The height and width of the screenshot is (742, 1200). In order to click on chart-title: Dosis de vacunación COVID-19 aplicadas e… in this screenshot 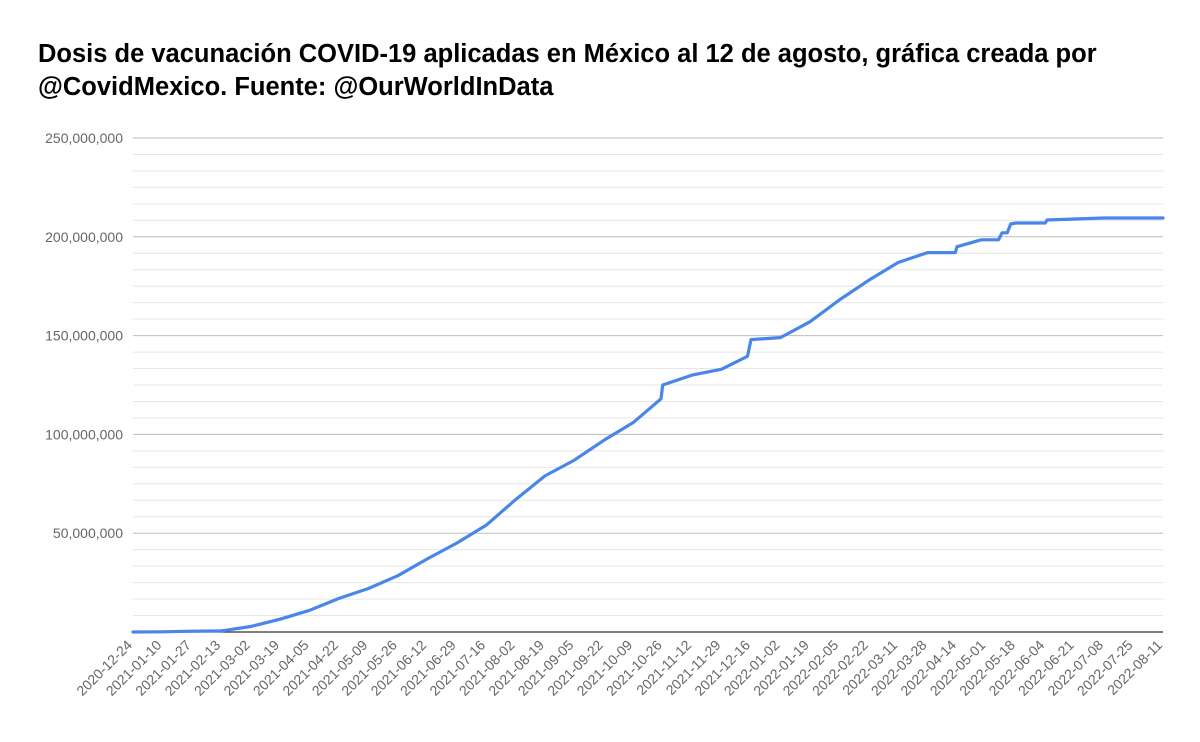, I will do `click(567, 70)`.